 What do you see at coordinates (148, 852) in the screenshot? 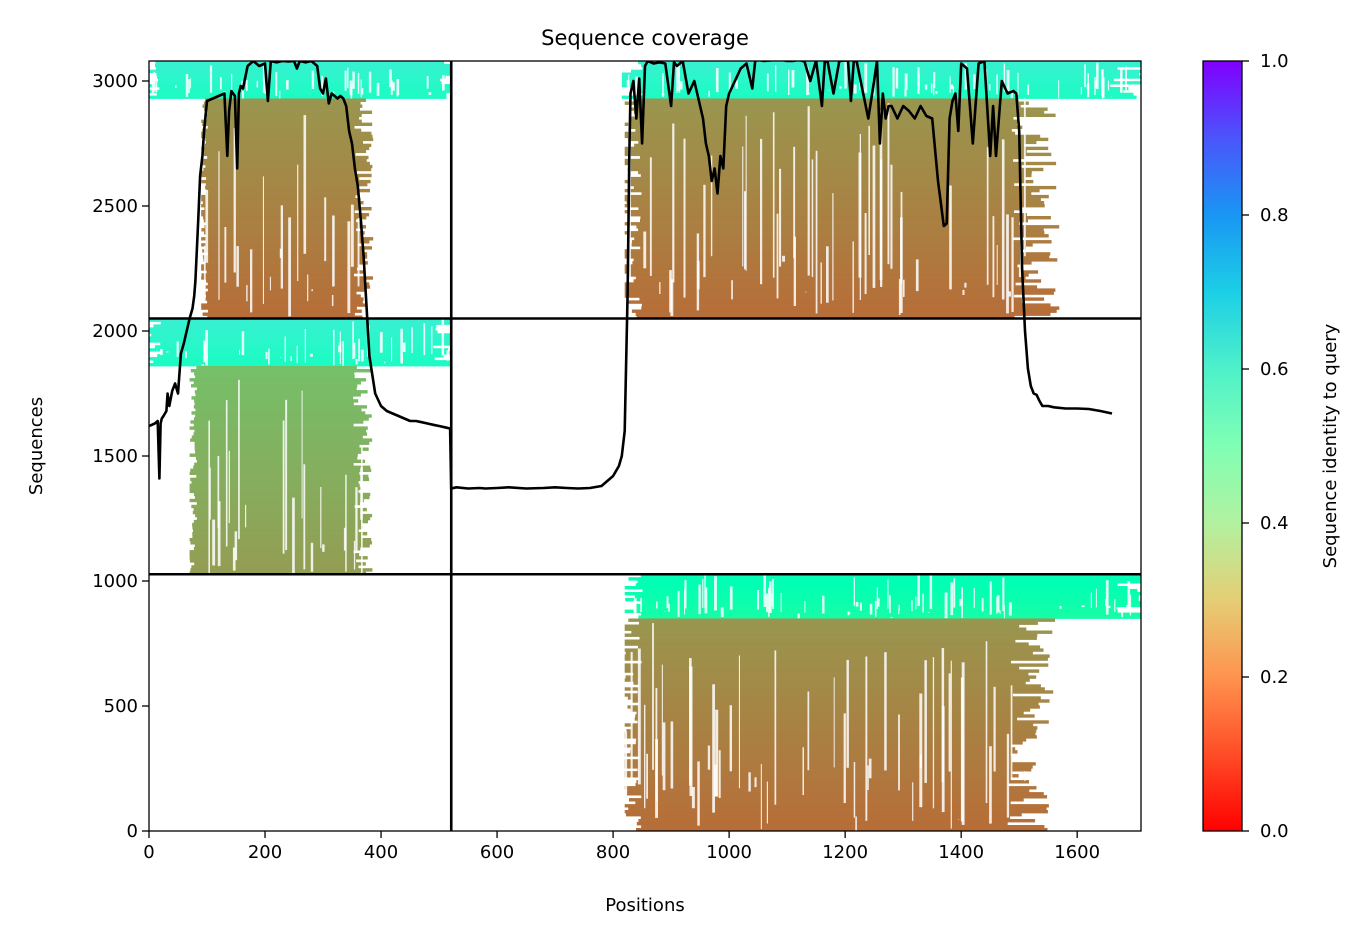
I see `x-tick-label: 0` at bounding box center [148, 852].